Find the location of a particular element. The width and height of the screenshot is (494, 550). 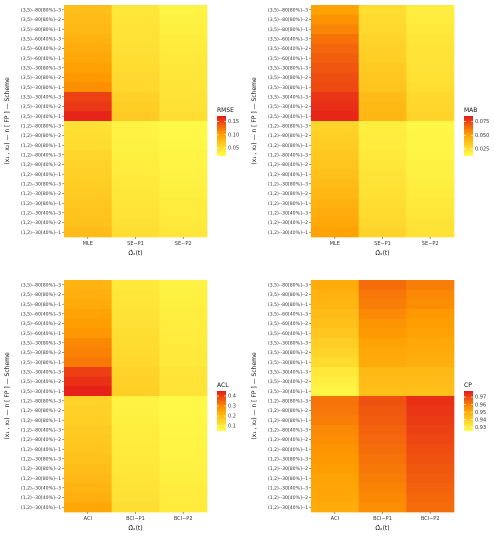

acl-x-axis-title: Ω̂ₓ(t) is located at coordinates (135, 528).